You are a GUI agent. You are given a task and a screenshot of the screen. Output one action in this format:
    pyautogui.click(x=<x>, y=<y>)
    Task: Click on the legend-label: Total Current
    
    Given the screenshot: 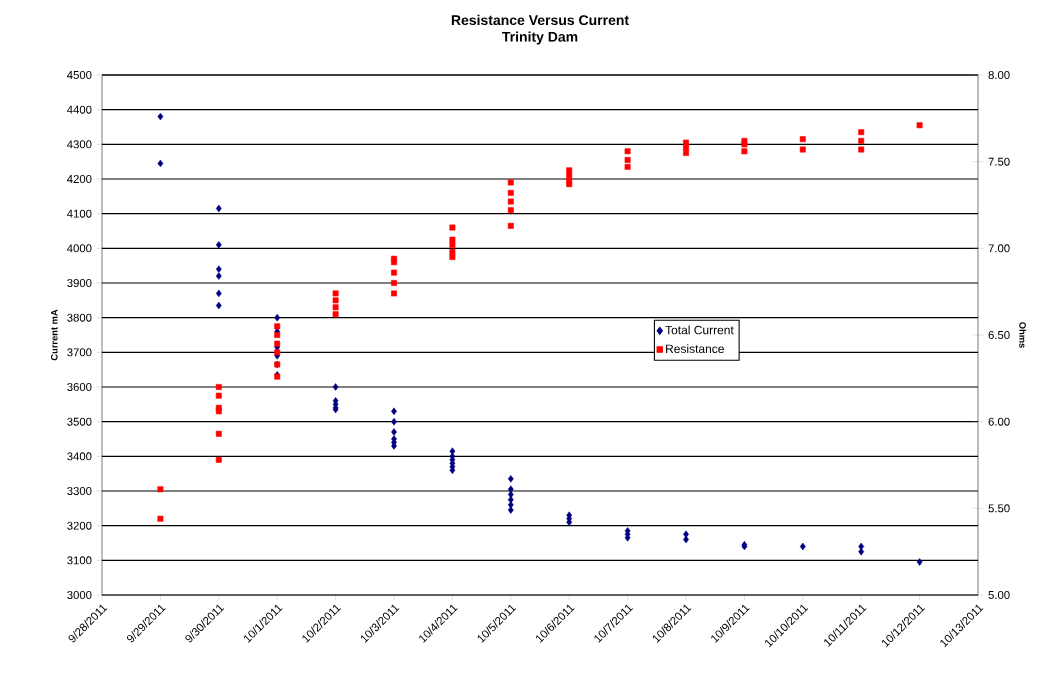 What is the action you would take?
    pyautogui.click(x=699, y=330)
    